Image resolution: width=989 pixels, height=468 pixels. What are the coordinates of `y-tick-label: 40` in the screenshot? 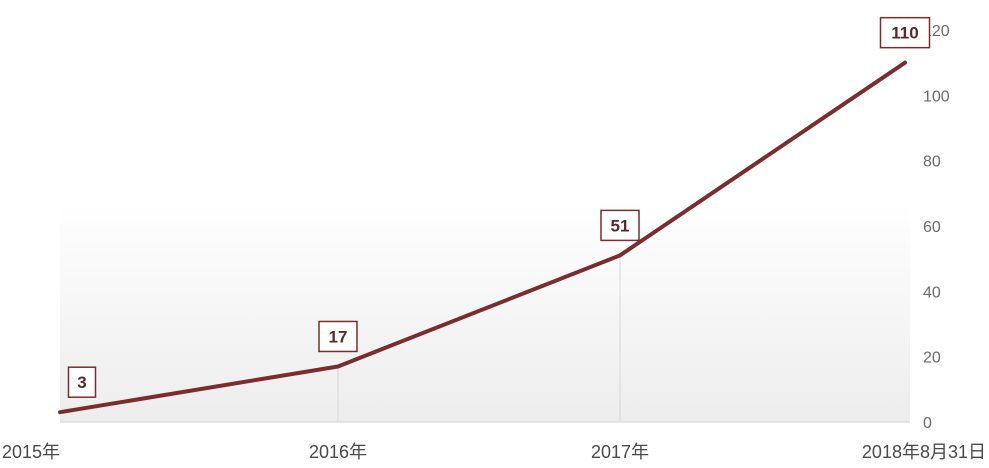 It's located at (932, 292).